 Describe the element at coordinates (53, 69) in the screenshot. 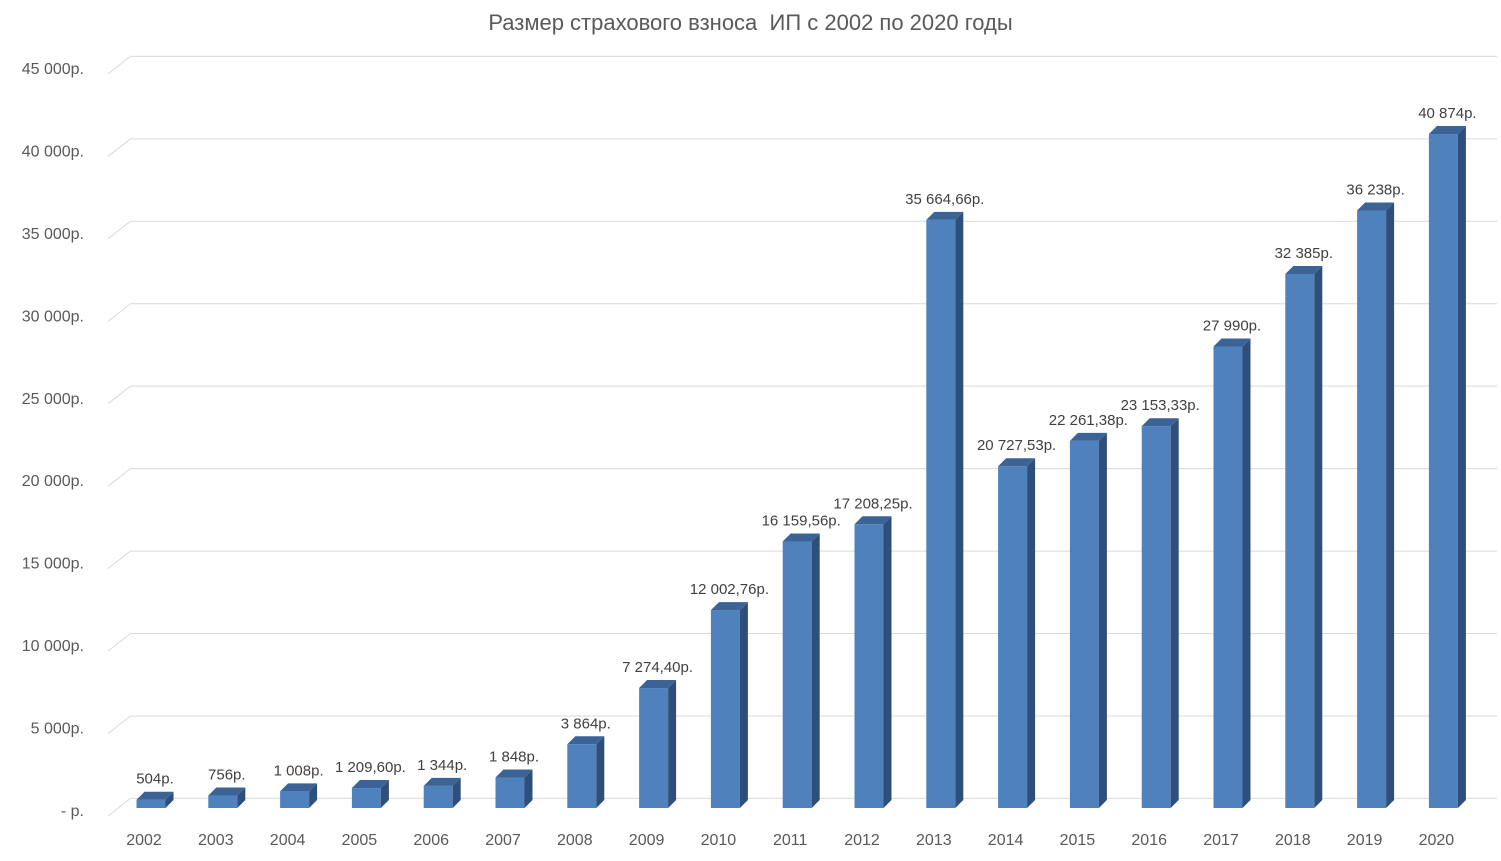

I see `y-tick-label: 45 000р.` at that location.